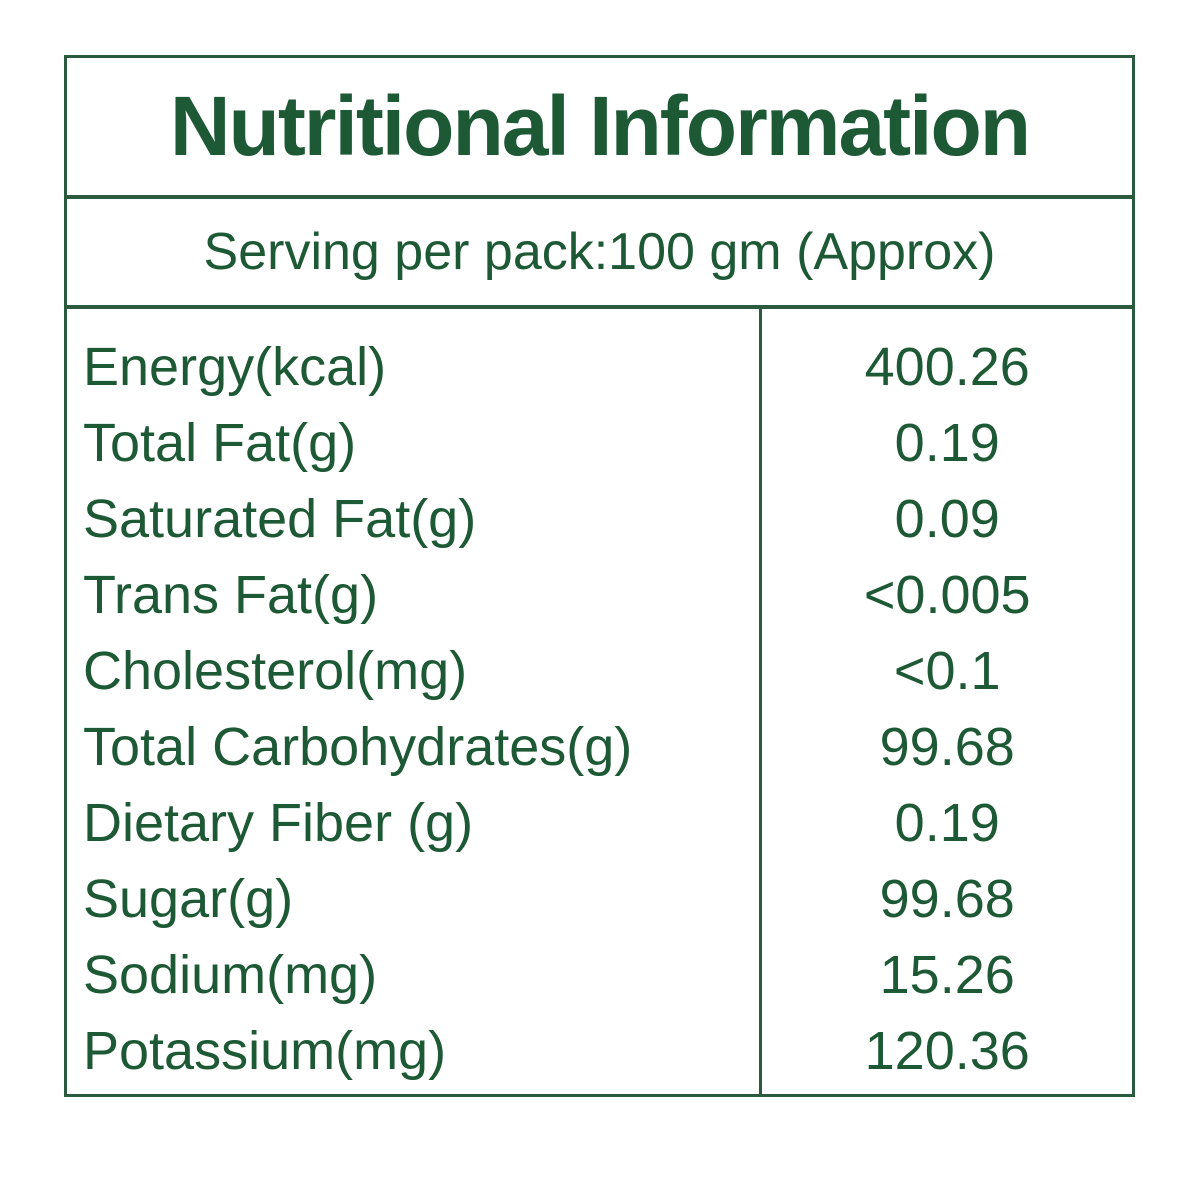 This screenshot has height=1200, width=1200. I want to click on nutrient-label: Total Fat(g), so click(220, 443).